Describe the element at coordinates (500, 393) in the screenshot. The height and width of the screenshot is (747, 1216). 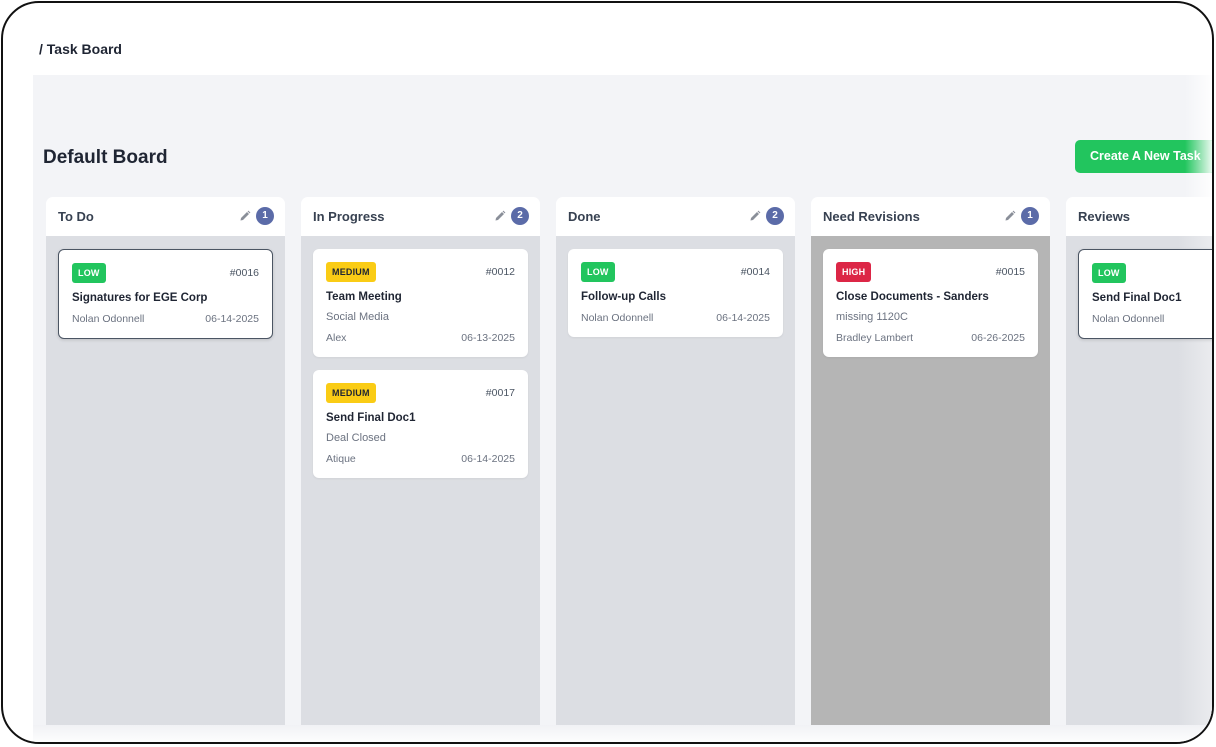
I see `task-id: #0017` at that location.